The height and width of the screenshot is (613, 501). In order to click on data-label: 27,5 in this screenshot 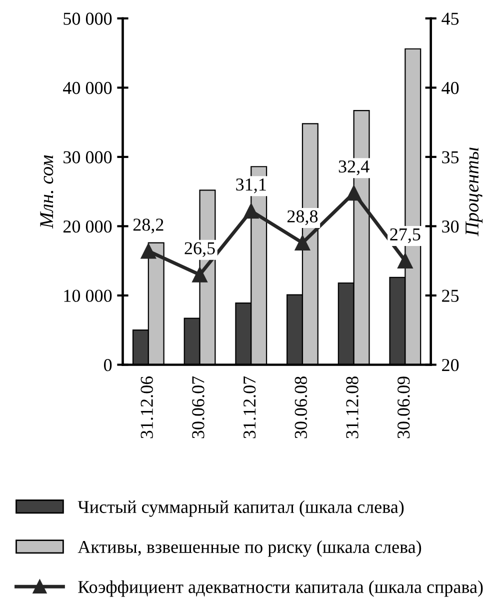, I will do `click(405, 236)`.